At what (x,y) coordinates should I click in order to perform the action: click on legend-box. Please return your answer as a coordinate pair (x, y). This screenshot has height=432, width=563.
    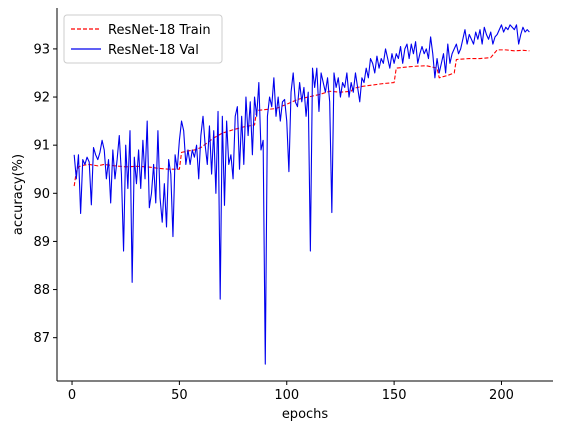
    Looking at the image, I should click on (143, 39).